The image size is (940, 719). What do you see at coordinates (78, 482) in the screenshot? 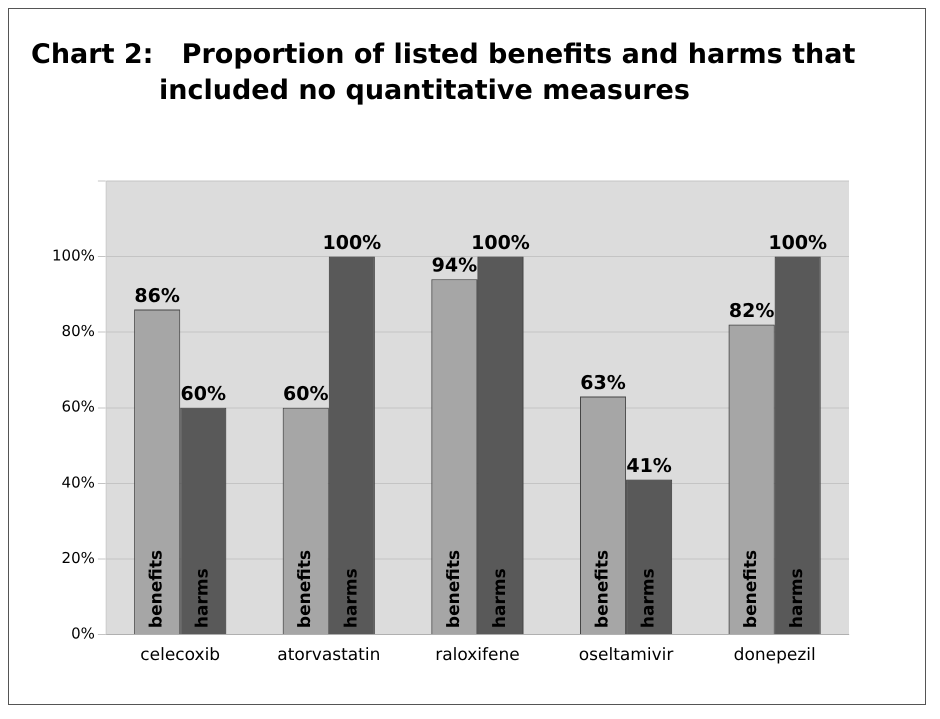
I see `y-tick-label: 40%` at bounding box center [78, 482].